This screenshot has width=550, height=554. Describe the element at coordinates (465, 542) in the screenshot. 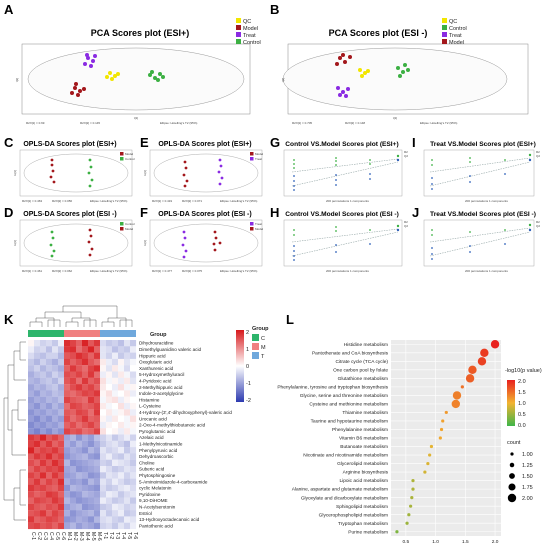

I see `bubble-x-tick-label: 1.5` at that location.